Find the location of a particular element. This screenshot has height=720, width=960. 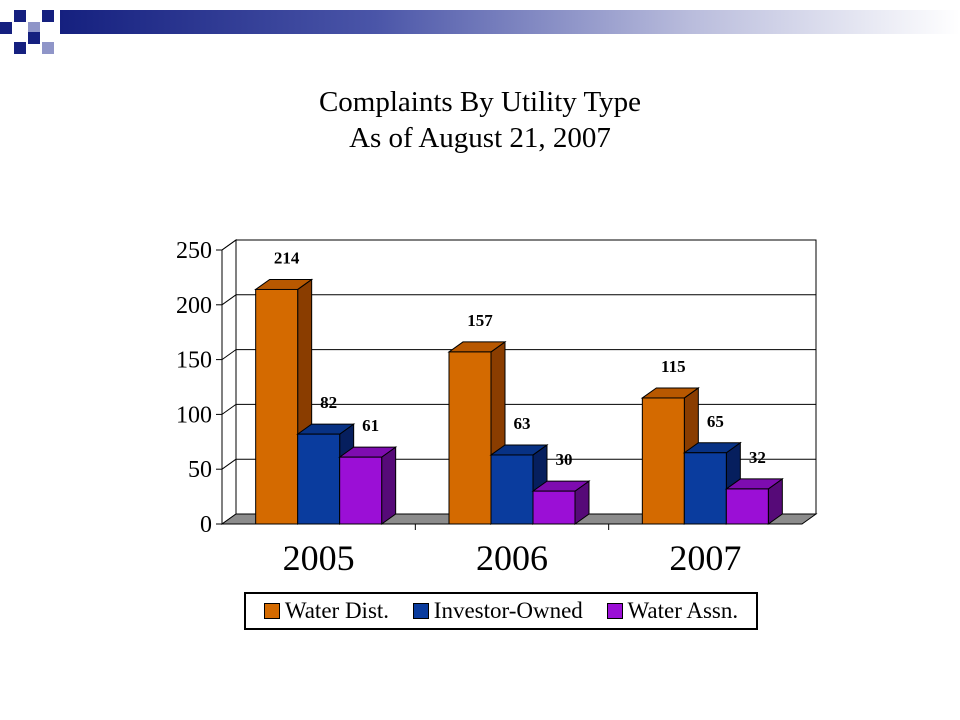

legend-label: Water Assn. is located at coordinates (683, 610).